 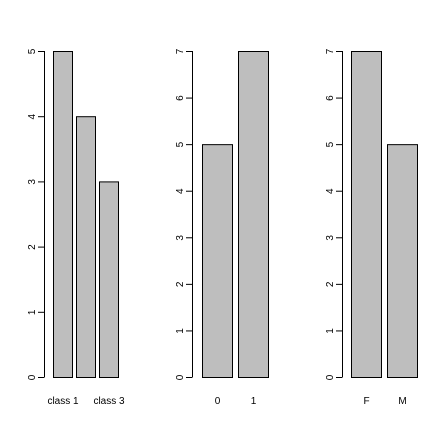 I want to click on y-tick-label-3-2: 2, so click(x=330, y=284).